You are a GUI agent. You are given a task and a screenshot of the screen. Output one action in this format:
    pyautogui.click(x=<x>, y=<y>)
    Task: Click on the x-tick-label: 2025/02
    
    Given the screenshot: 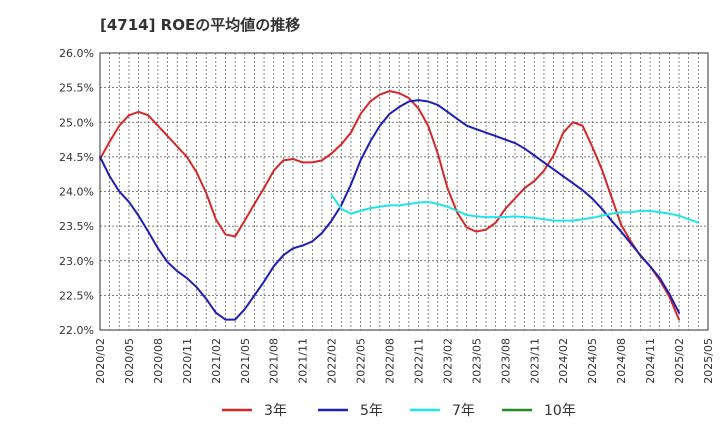 What is the action you would take?
    pyautogui.click(x=679, y=361)
    